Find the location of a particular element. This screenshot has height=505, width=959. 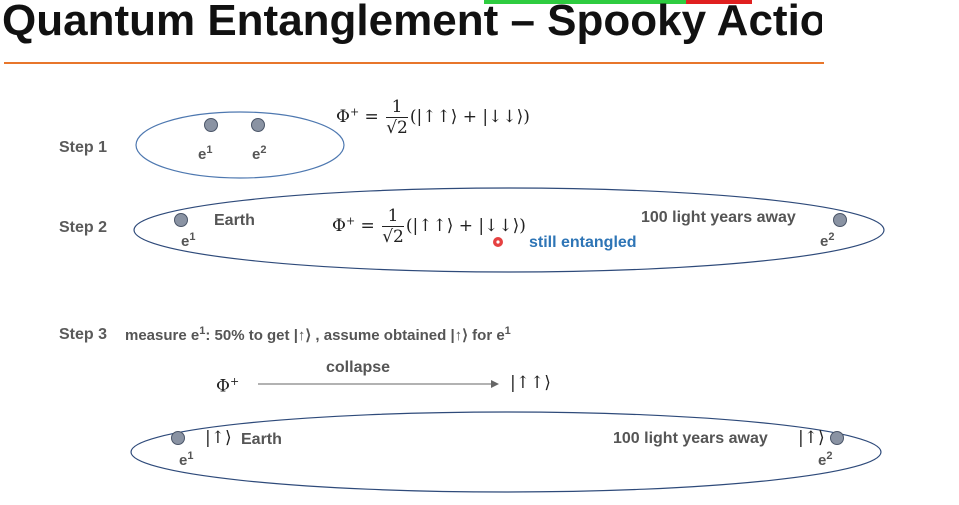

step3-phi: Φ+ is located at coordinates (228, 386).